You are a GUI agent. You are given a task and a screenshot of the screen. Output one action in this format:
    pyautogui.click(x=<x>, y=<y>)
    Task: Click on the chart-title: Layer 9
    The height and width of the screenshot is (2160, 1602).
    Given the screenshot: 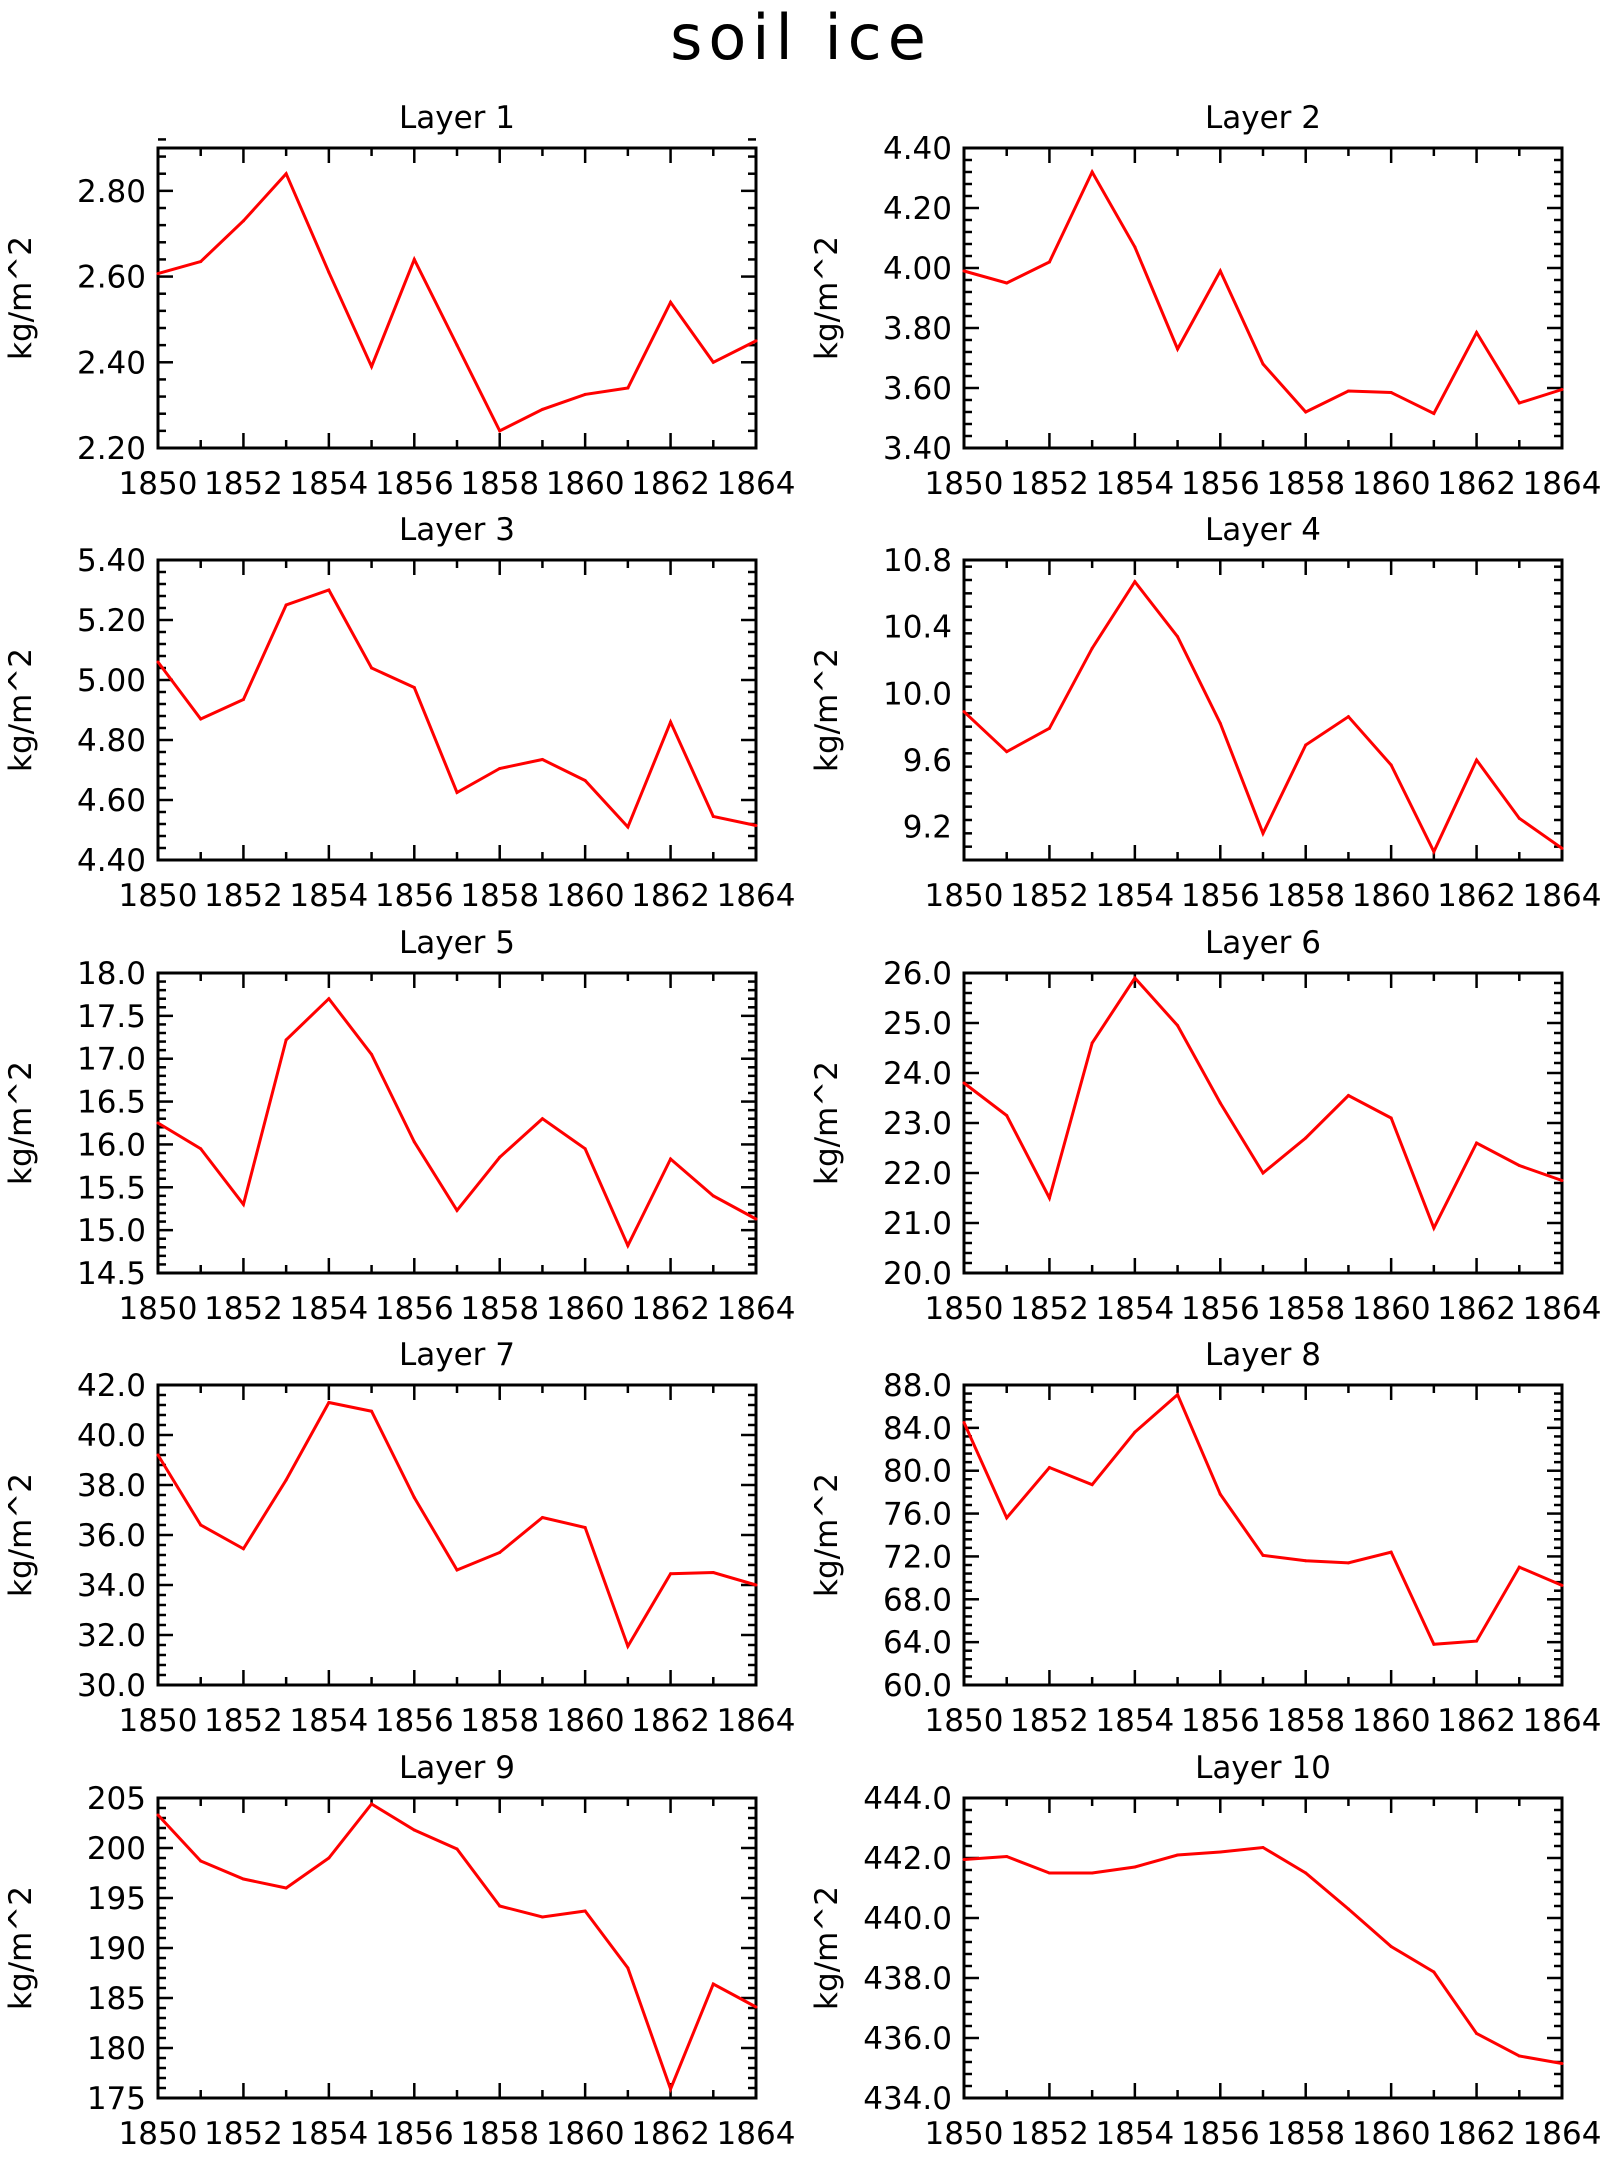 What is the action you would take?
    pyautogui.click(x=457, y=1768)
    